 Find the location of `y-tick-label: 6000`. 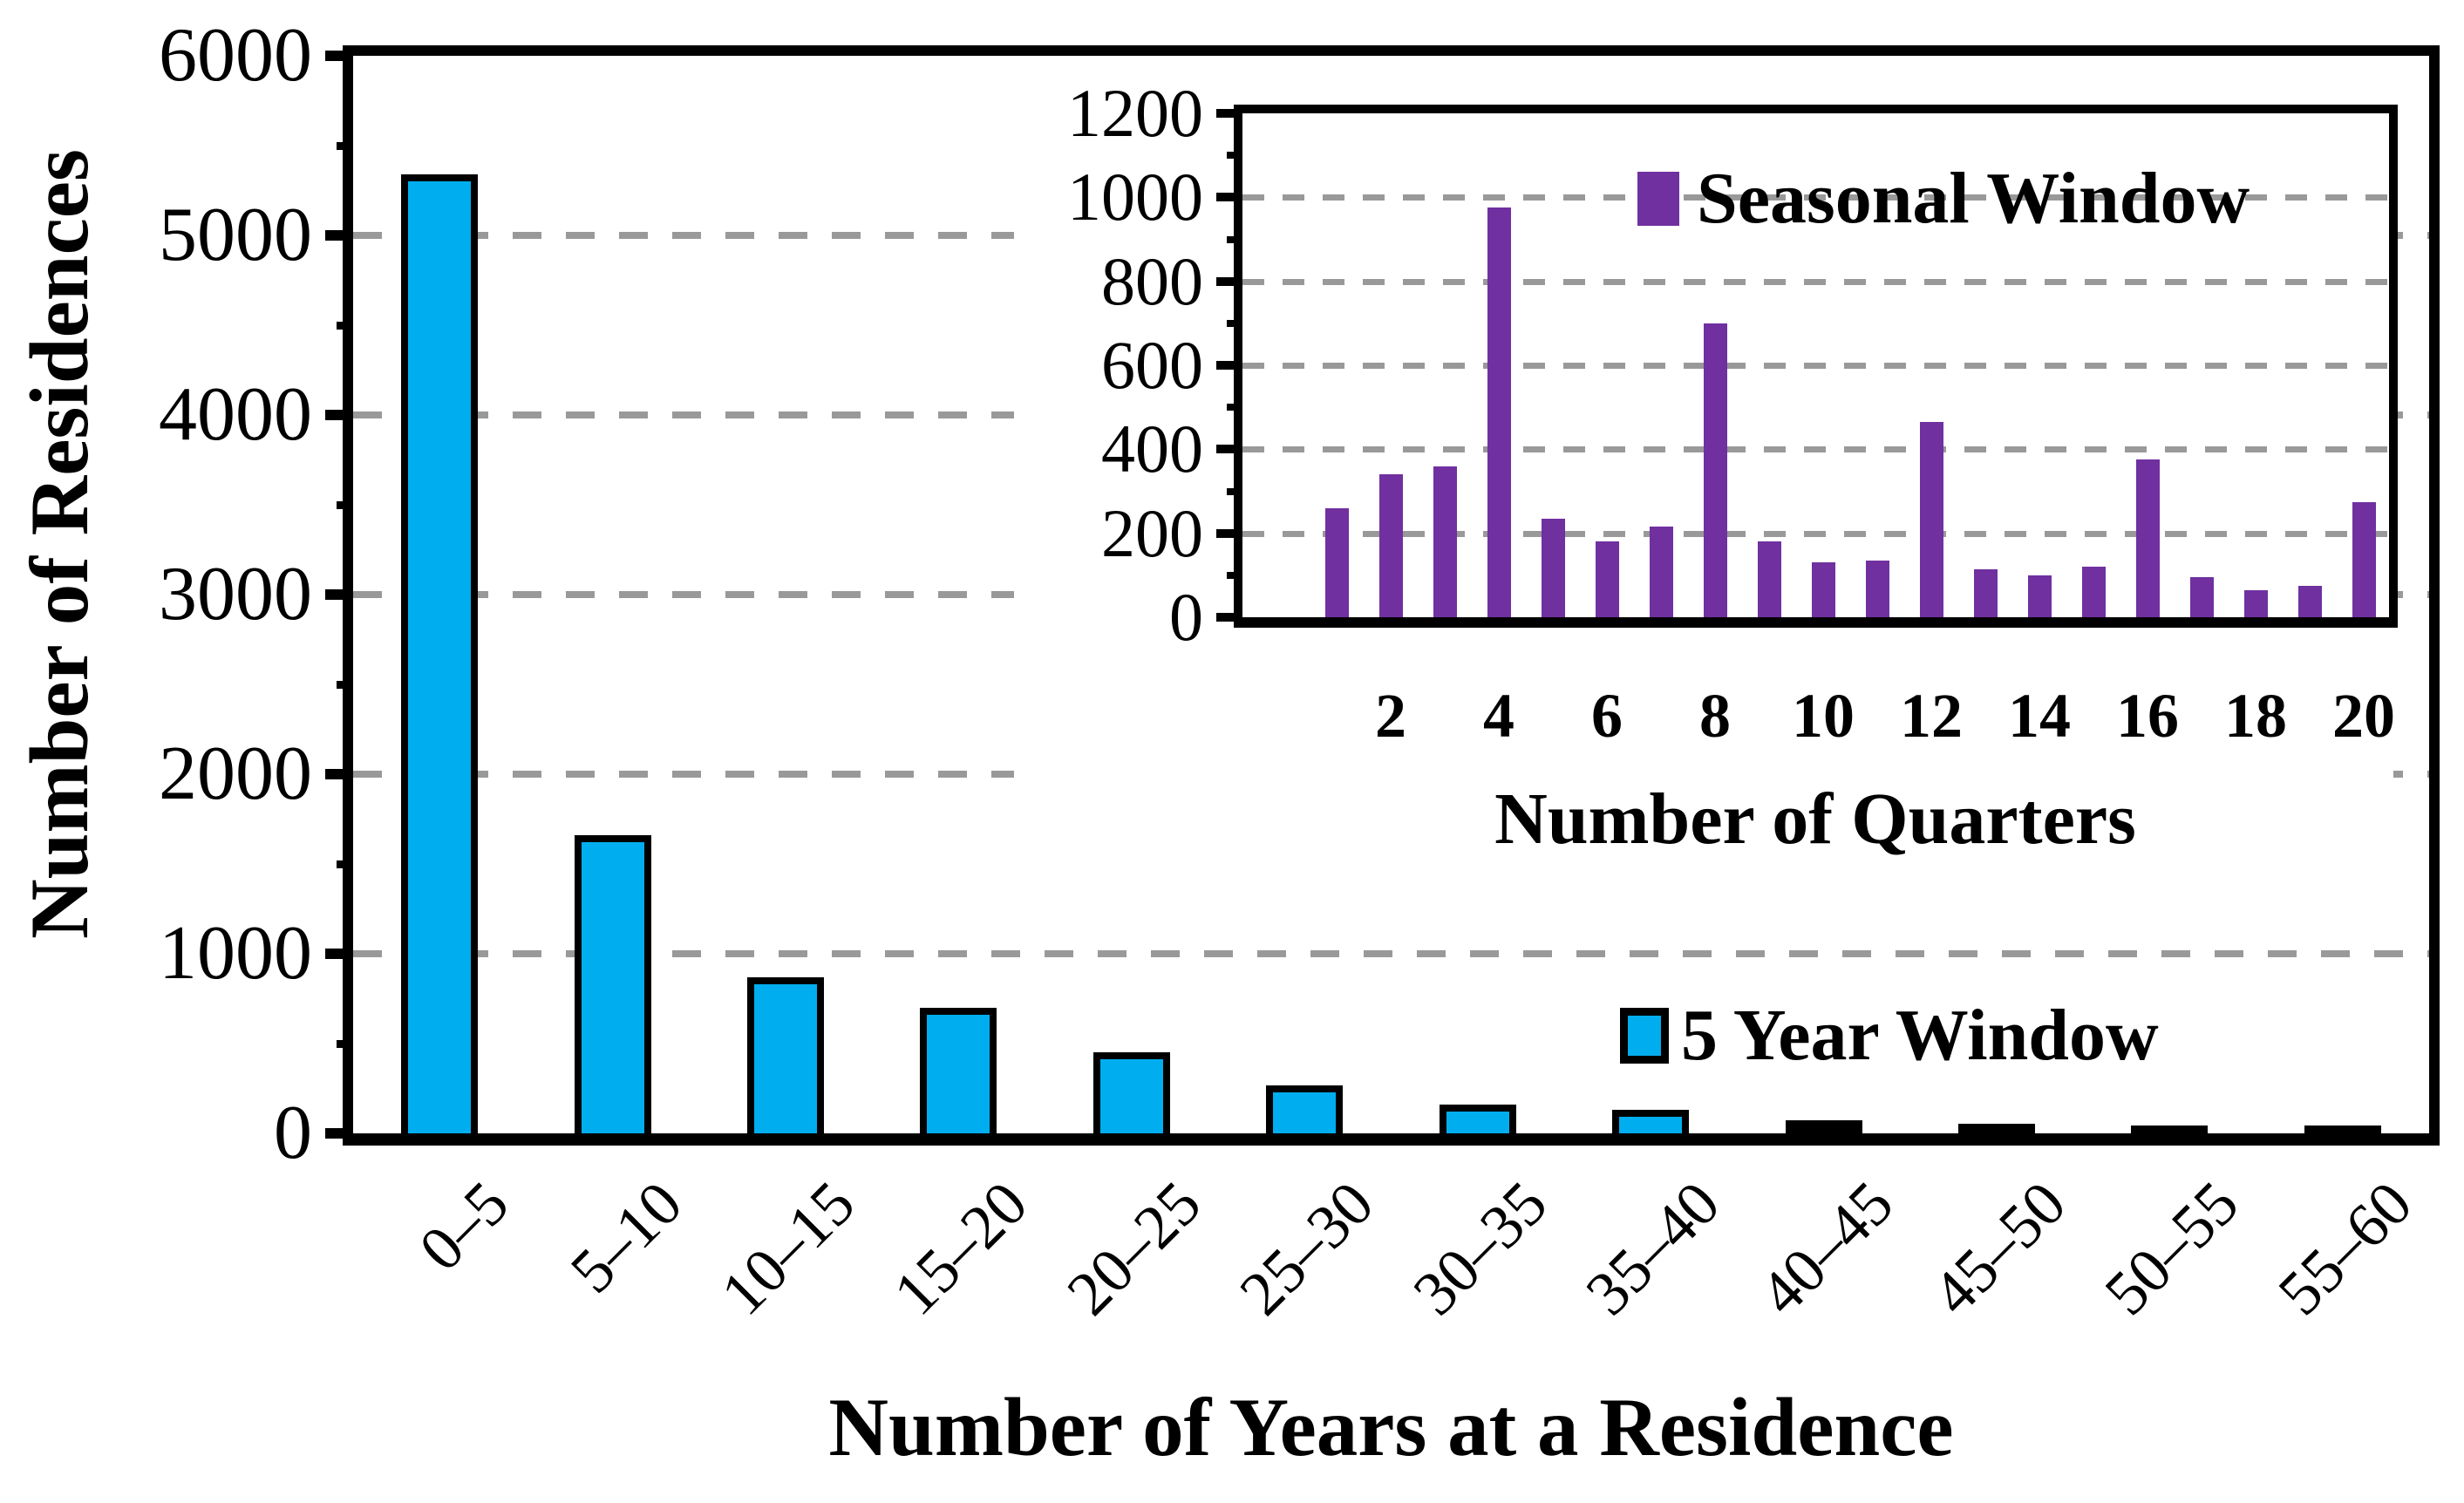

y-tick-label: 6000 is located at coordinates (235, 56).